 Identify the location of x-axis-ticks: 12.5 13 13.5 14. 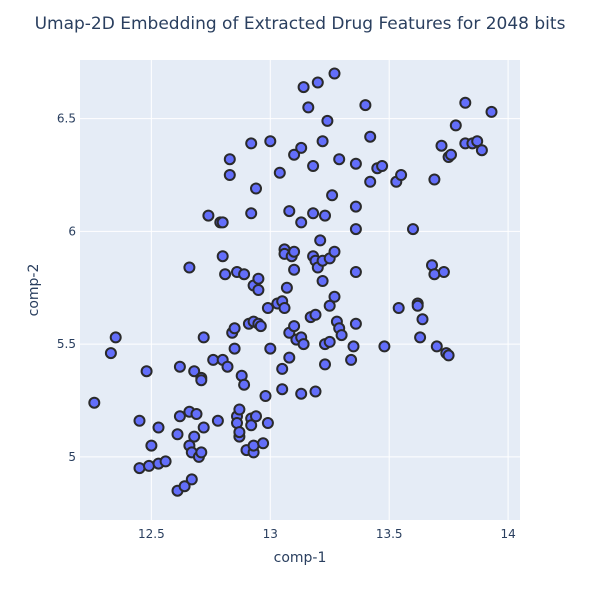
(327, 534).